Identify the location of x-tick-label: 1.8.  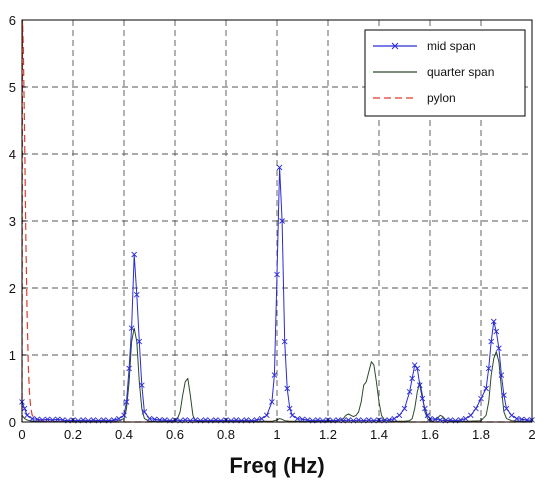
(481, 434).